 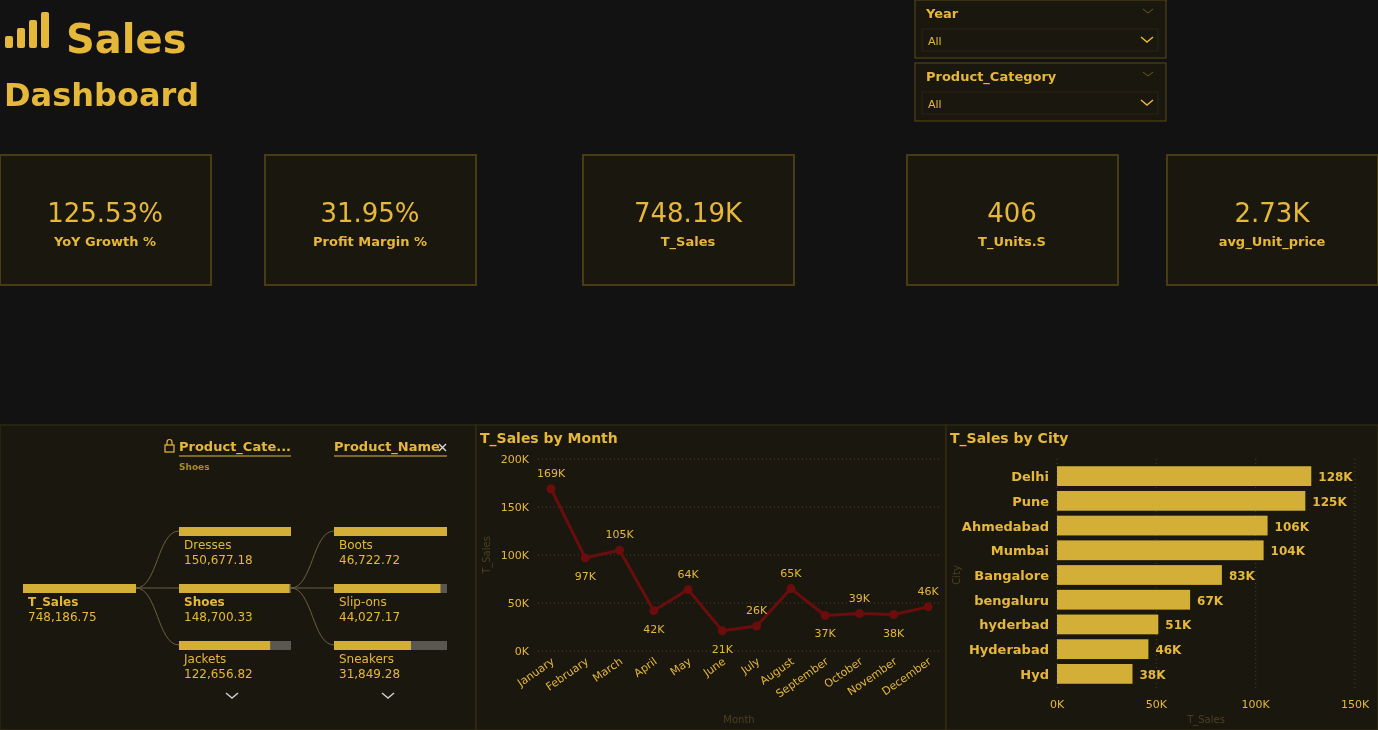 I want to click on data-label: 104K, so click(x=1288, y=551).